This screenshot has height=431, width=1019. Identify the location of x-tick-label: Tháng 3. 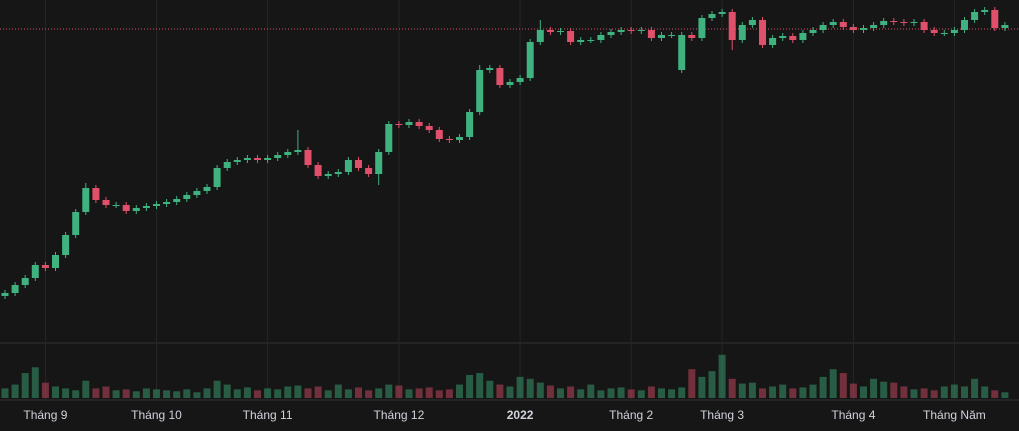
(722, 415).